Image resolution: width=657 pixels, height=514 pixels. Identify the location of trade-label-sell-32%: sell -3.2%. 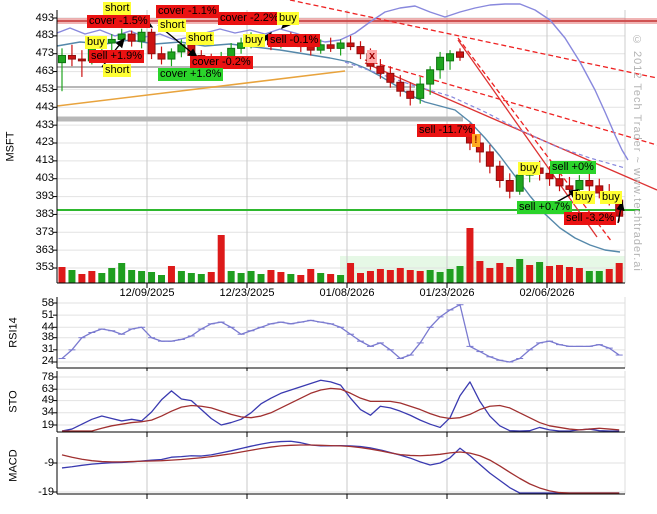
(590, 218).